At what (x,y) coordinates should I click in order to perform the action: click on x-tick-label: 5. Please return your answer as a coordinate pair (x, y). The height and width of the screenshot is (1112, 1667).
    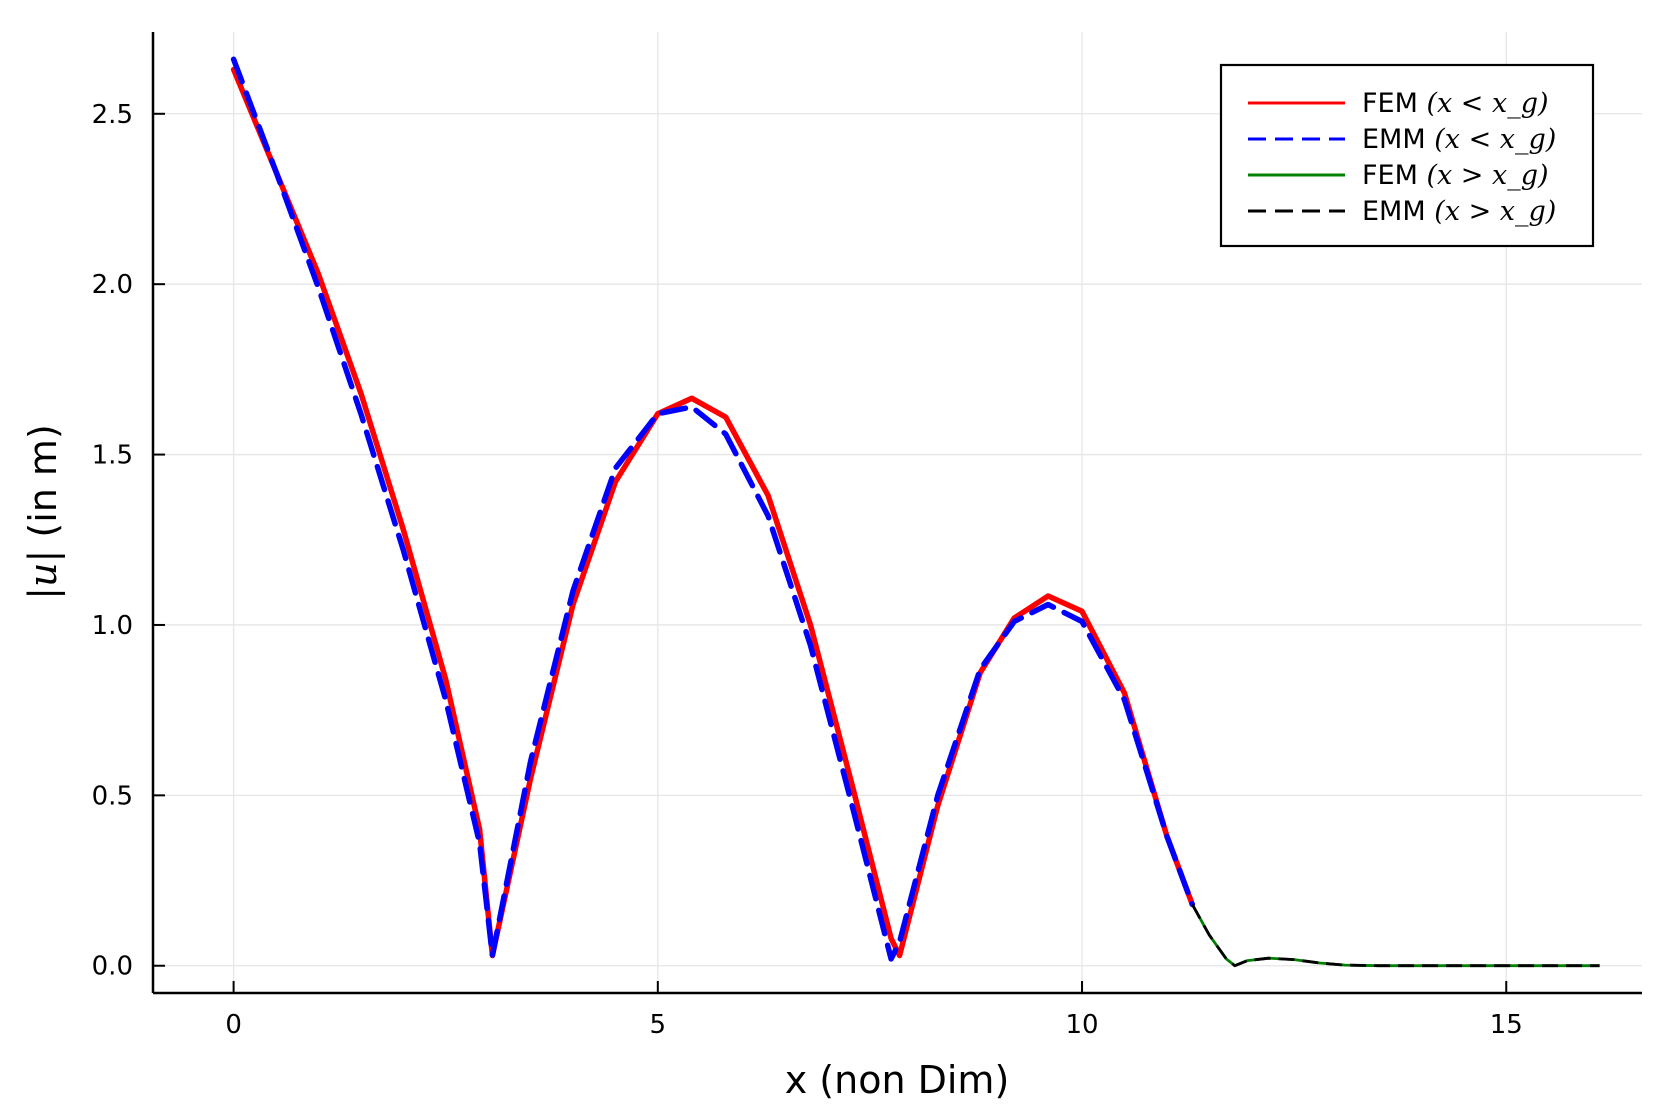
    Looking at the image, I should click on (658, 1025).